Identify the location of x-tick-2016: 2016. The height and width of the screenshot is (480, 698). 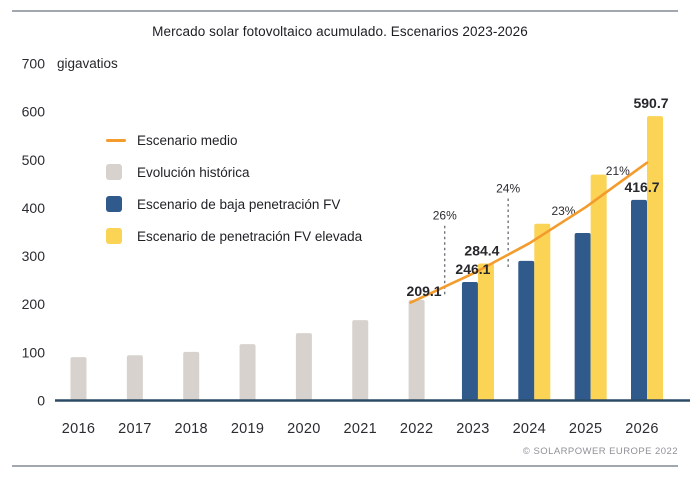
(78, 429).